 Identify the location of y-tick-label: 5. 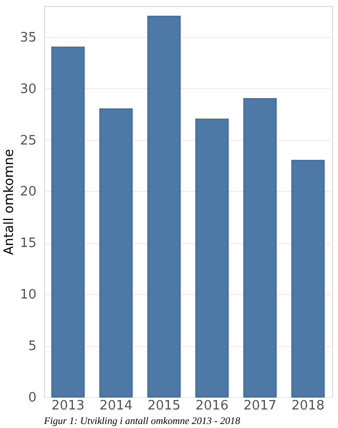
(32, 346).